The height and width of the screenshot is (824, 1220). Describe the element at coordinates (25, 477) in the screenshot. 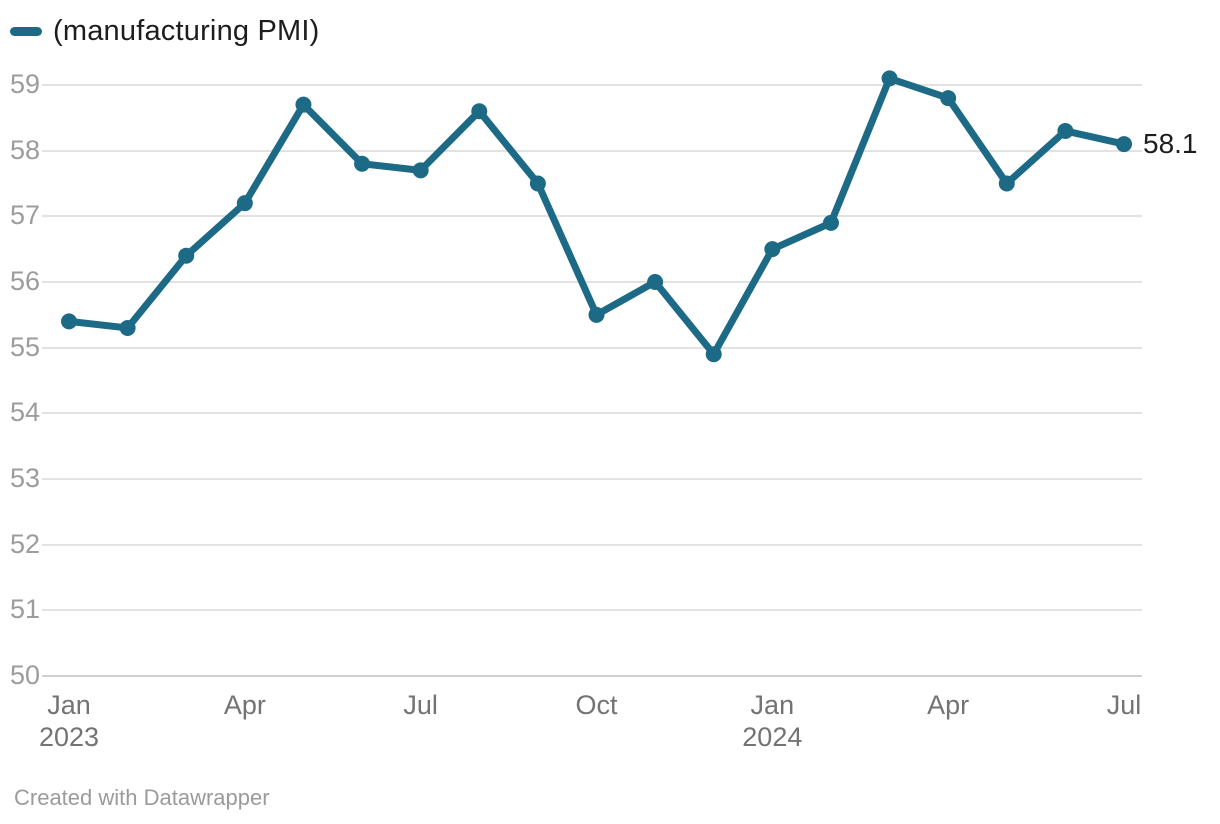

I see `y-axis-tick-label: 53` at that location.